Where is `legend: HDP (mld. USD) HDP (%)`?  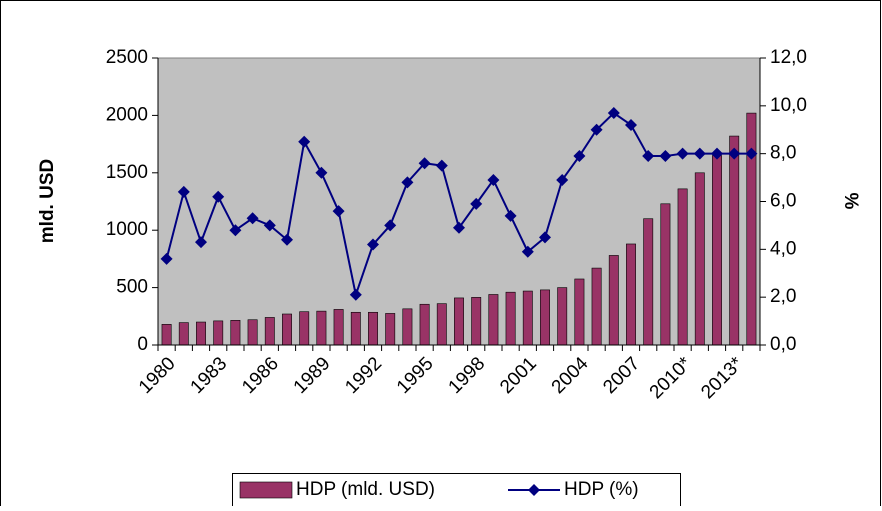
legend: HDP (mld. USD) HDP (%) is located at coordinates (456, 492).